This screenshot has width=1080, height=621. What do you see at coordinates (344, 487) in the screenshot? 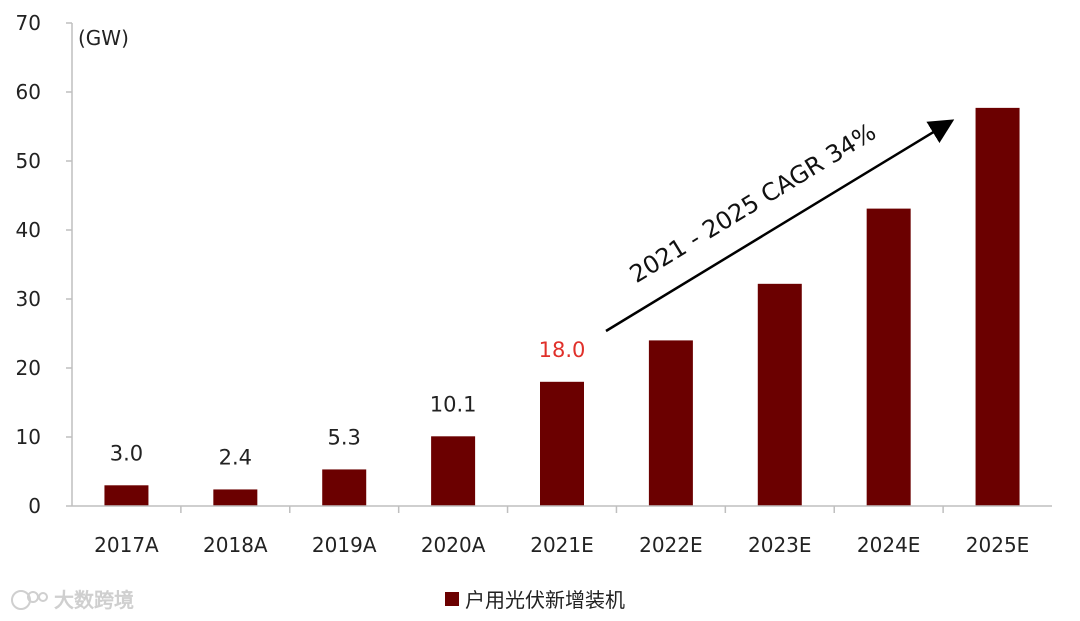
I see `bar-2019A` at bounding box center [344, 487].